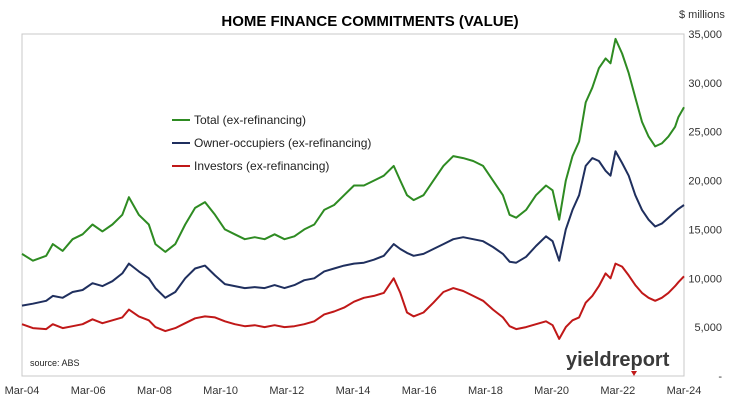 The image size is (730, 400). What do you see at coordinates (22, 391) in the screenshot?
I see `x-tick-label: Mar-04` at bounding box center [22, 391].